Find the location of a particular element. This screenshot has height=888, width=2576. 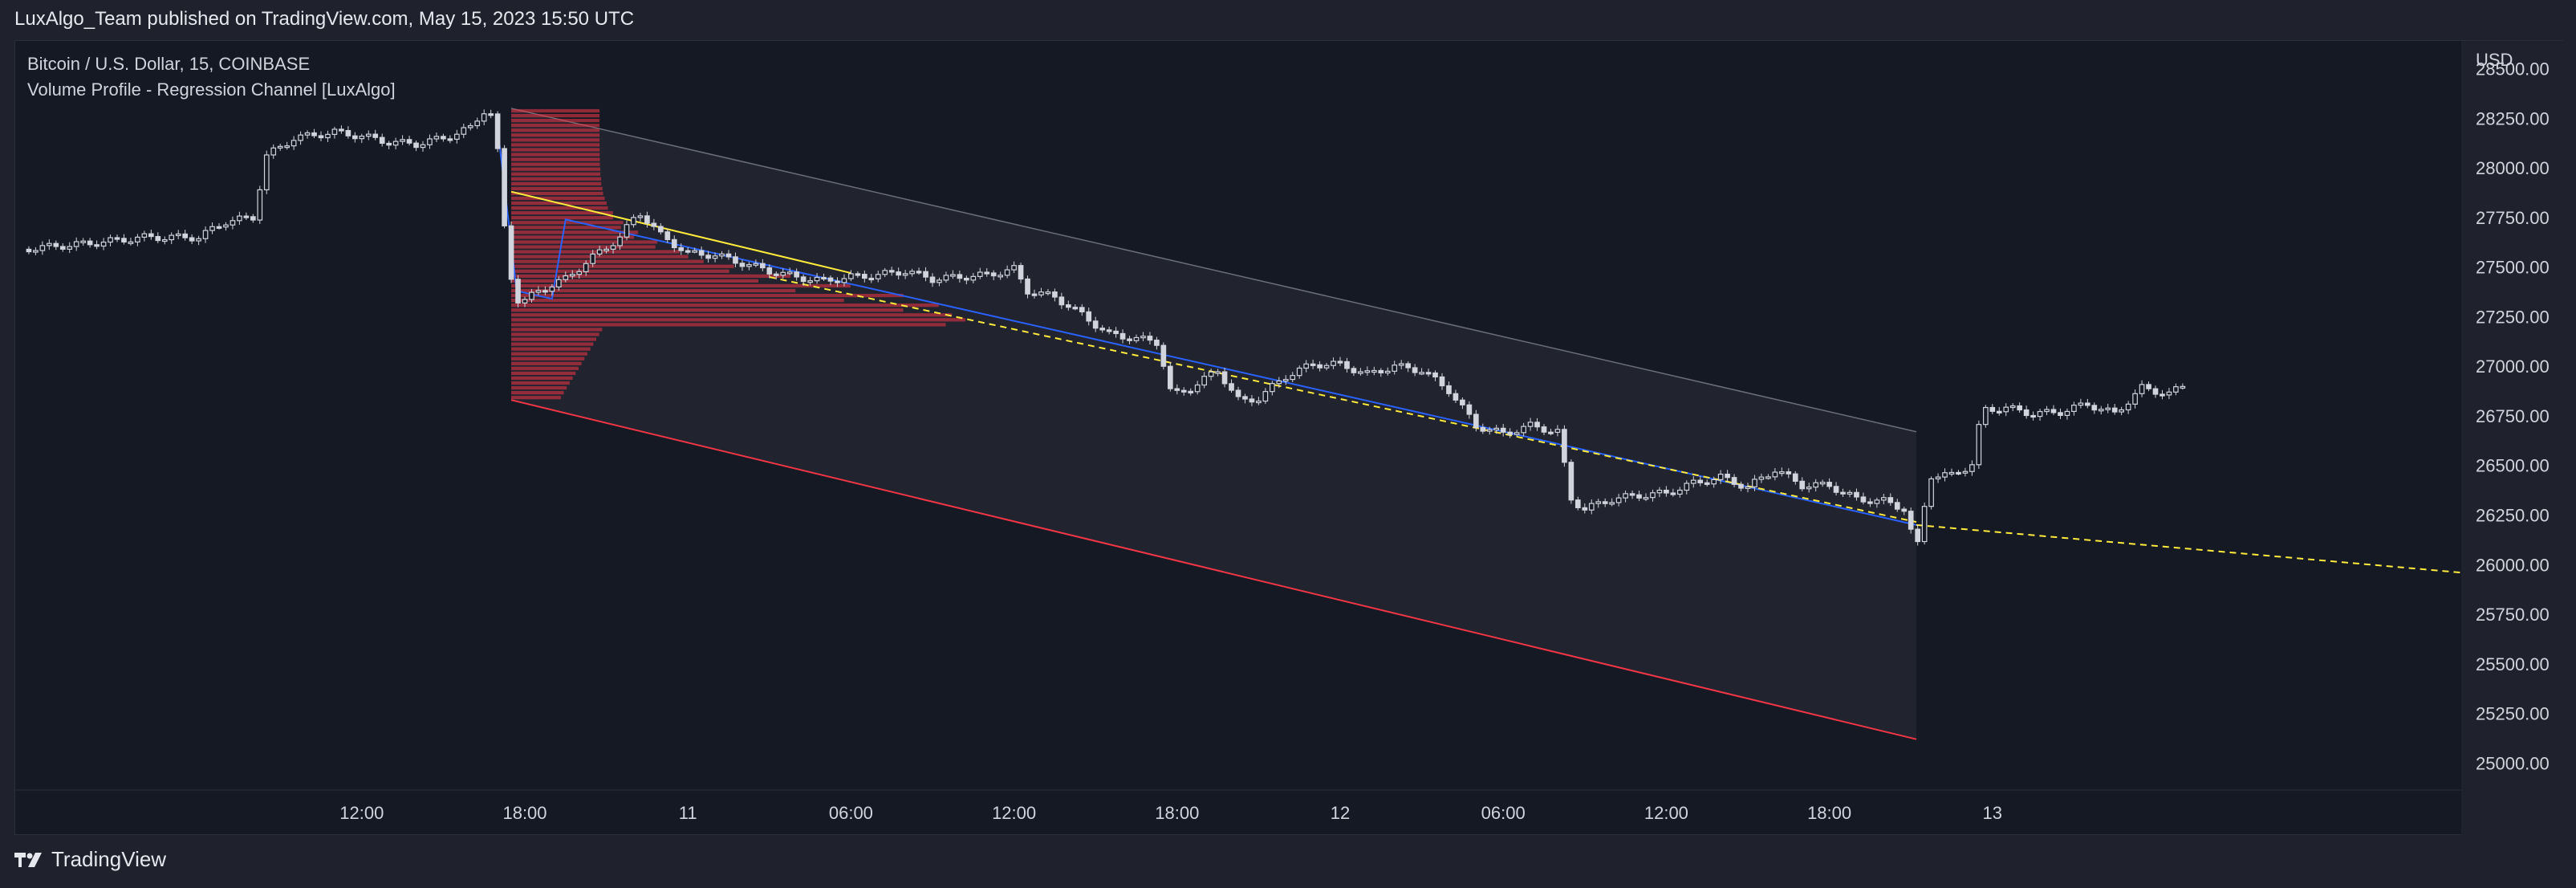

time-tick-label: 13 is located at coordinates (1992, 813).